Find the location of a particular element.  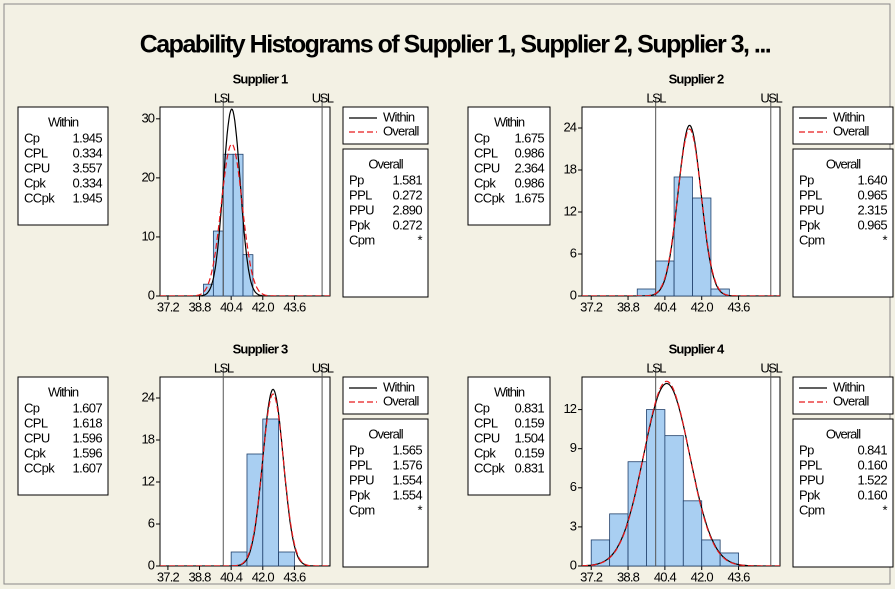

panel-title: Supplier 1 is located at coordinates (260, 78).